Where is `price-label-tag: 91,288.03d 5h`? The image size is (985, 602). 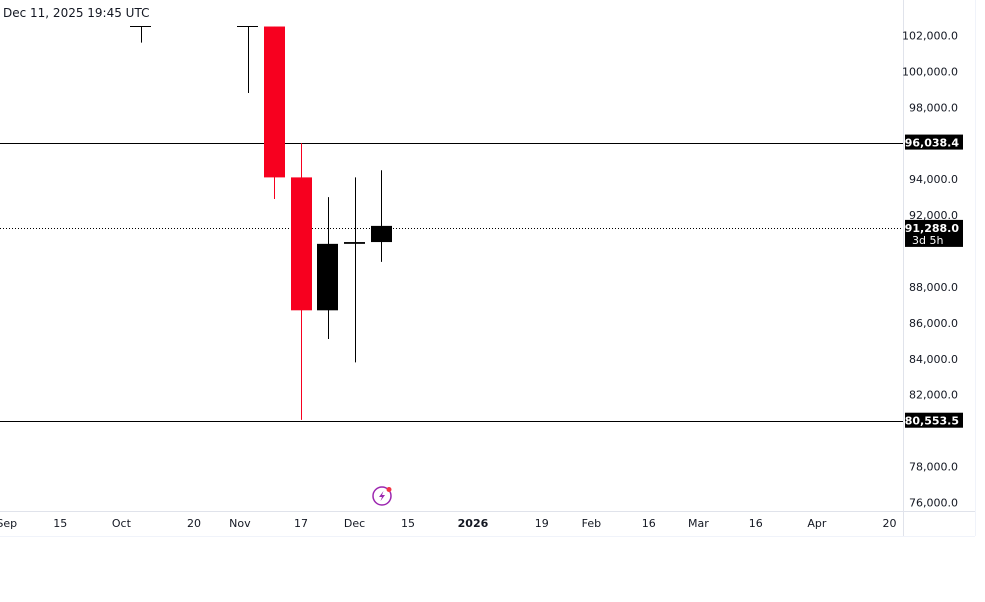
price-label-tag: 91,288.03d 5h is located at coordinates (934, 233).